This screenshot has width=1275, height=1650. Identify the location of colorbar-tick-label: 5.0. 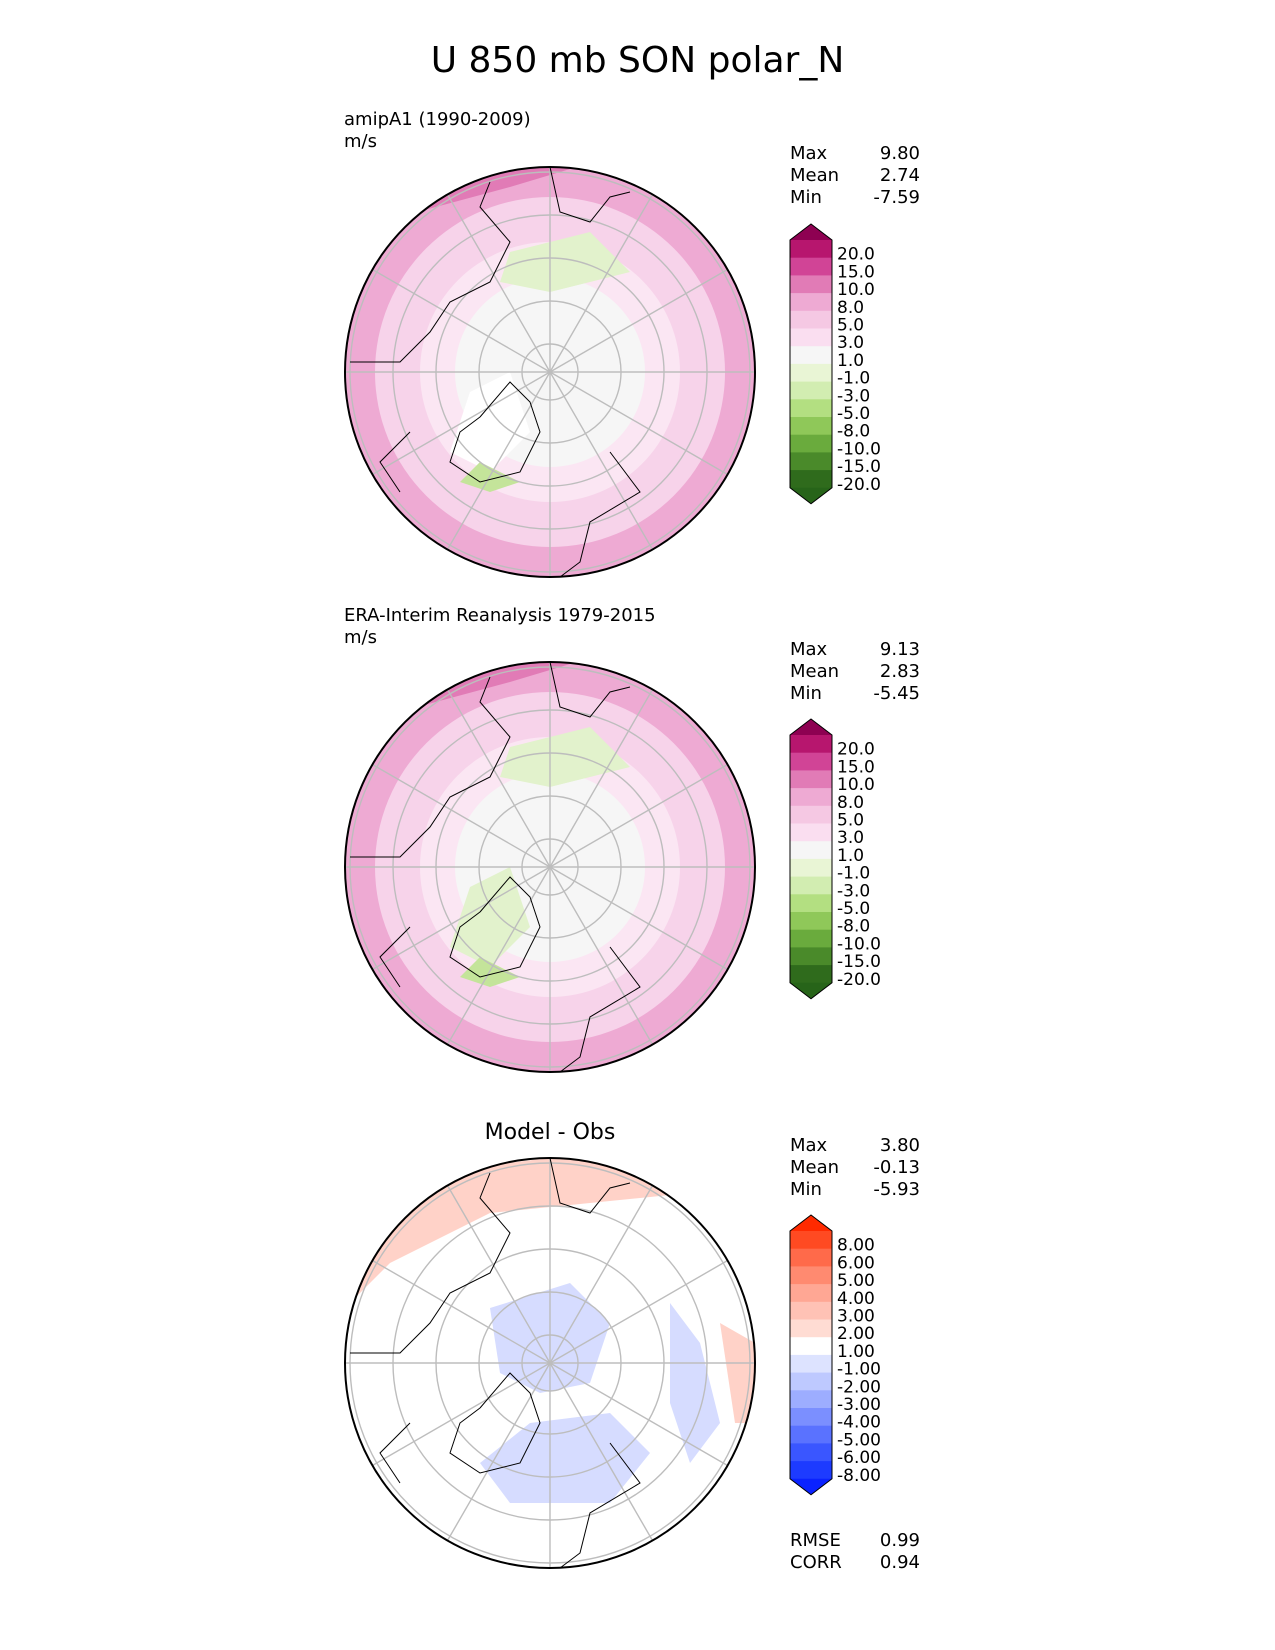
(850, 326).